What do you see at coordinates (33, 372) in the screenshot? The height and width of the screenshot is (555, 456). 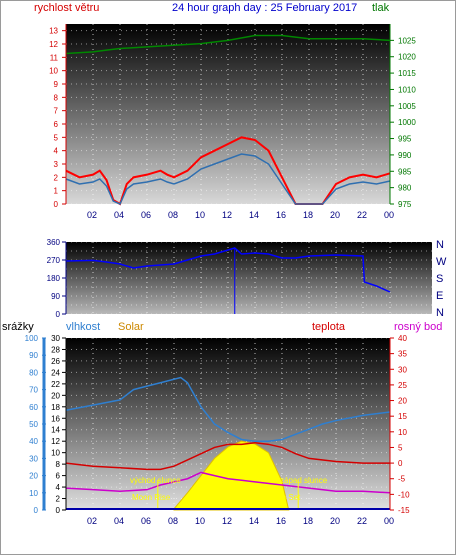 I see `panel3-humidity-tick-label: 80` at bounding box center [33, 372].